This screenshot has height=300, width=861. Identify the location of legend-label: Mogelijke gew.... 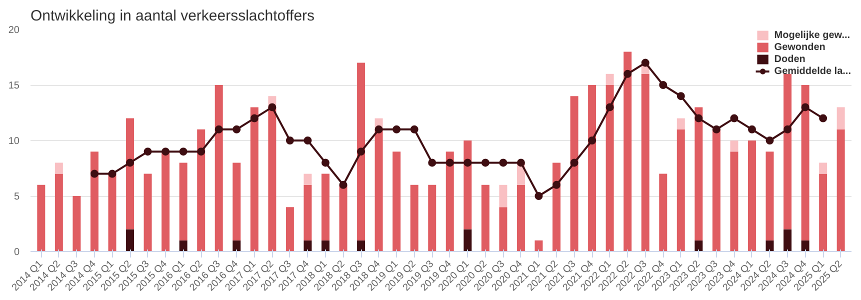
(812, 35).